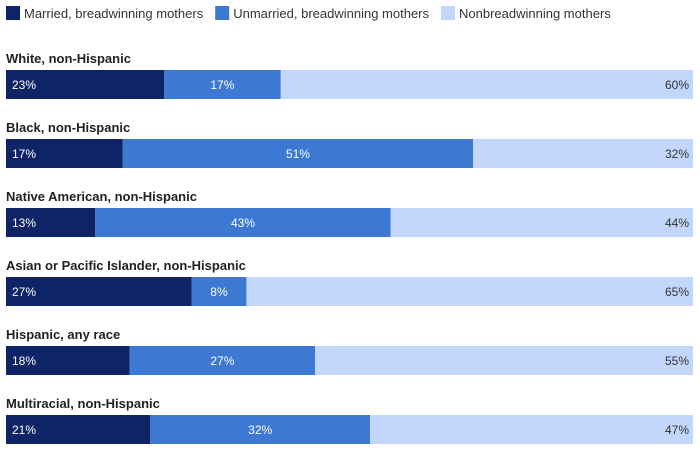 This screenshot has width=700, height=449. Describe the element at coordinates (24, 361) in the screenshot. I see `data-label: 18%` at that location.